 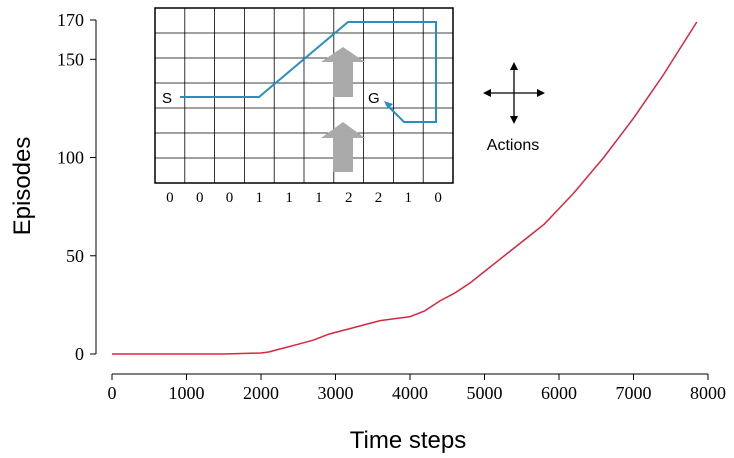 I want to click on x-tick-label: 1000, so click(x=187, y=393).